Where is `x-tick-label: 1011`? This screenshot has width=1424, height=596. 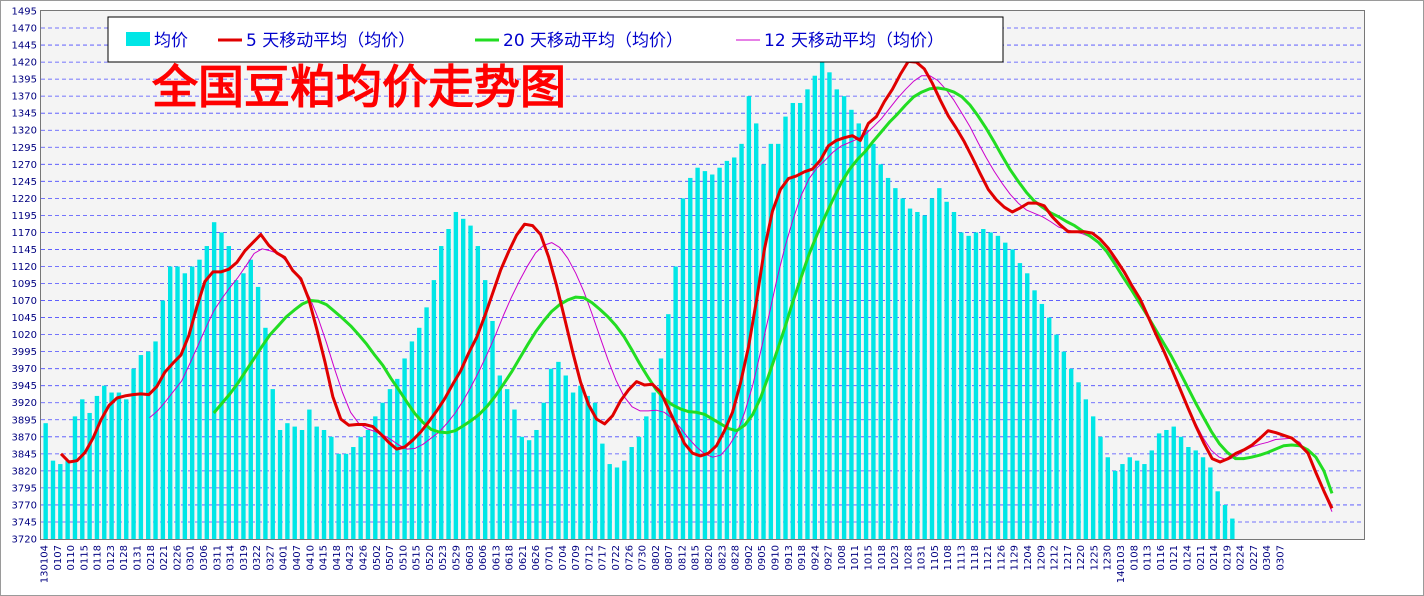
x-tick-label: 1011 is located at coordinates (855, 557).